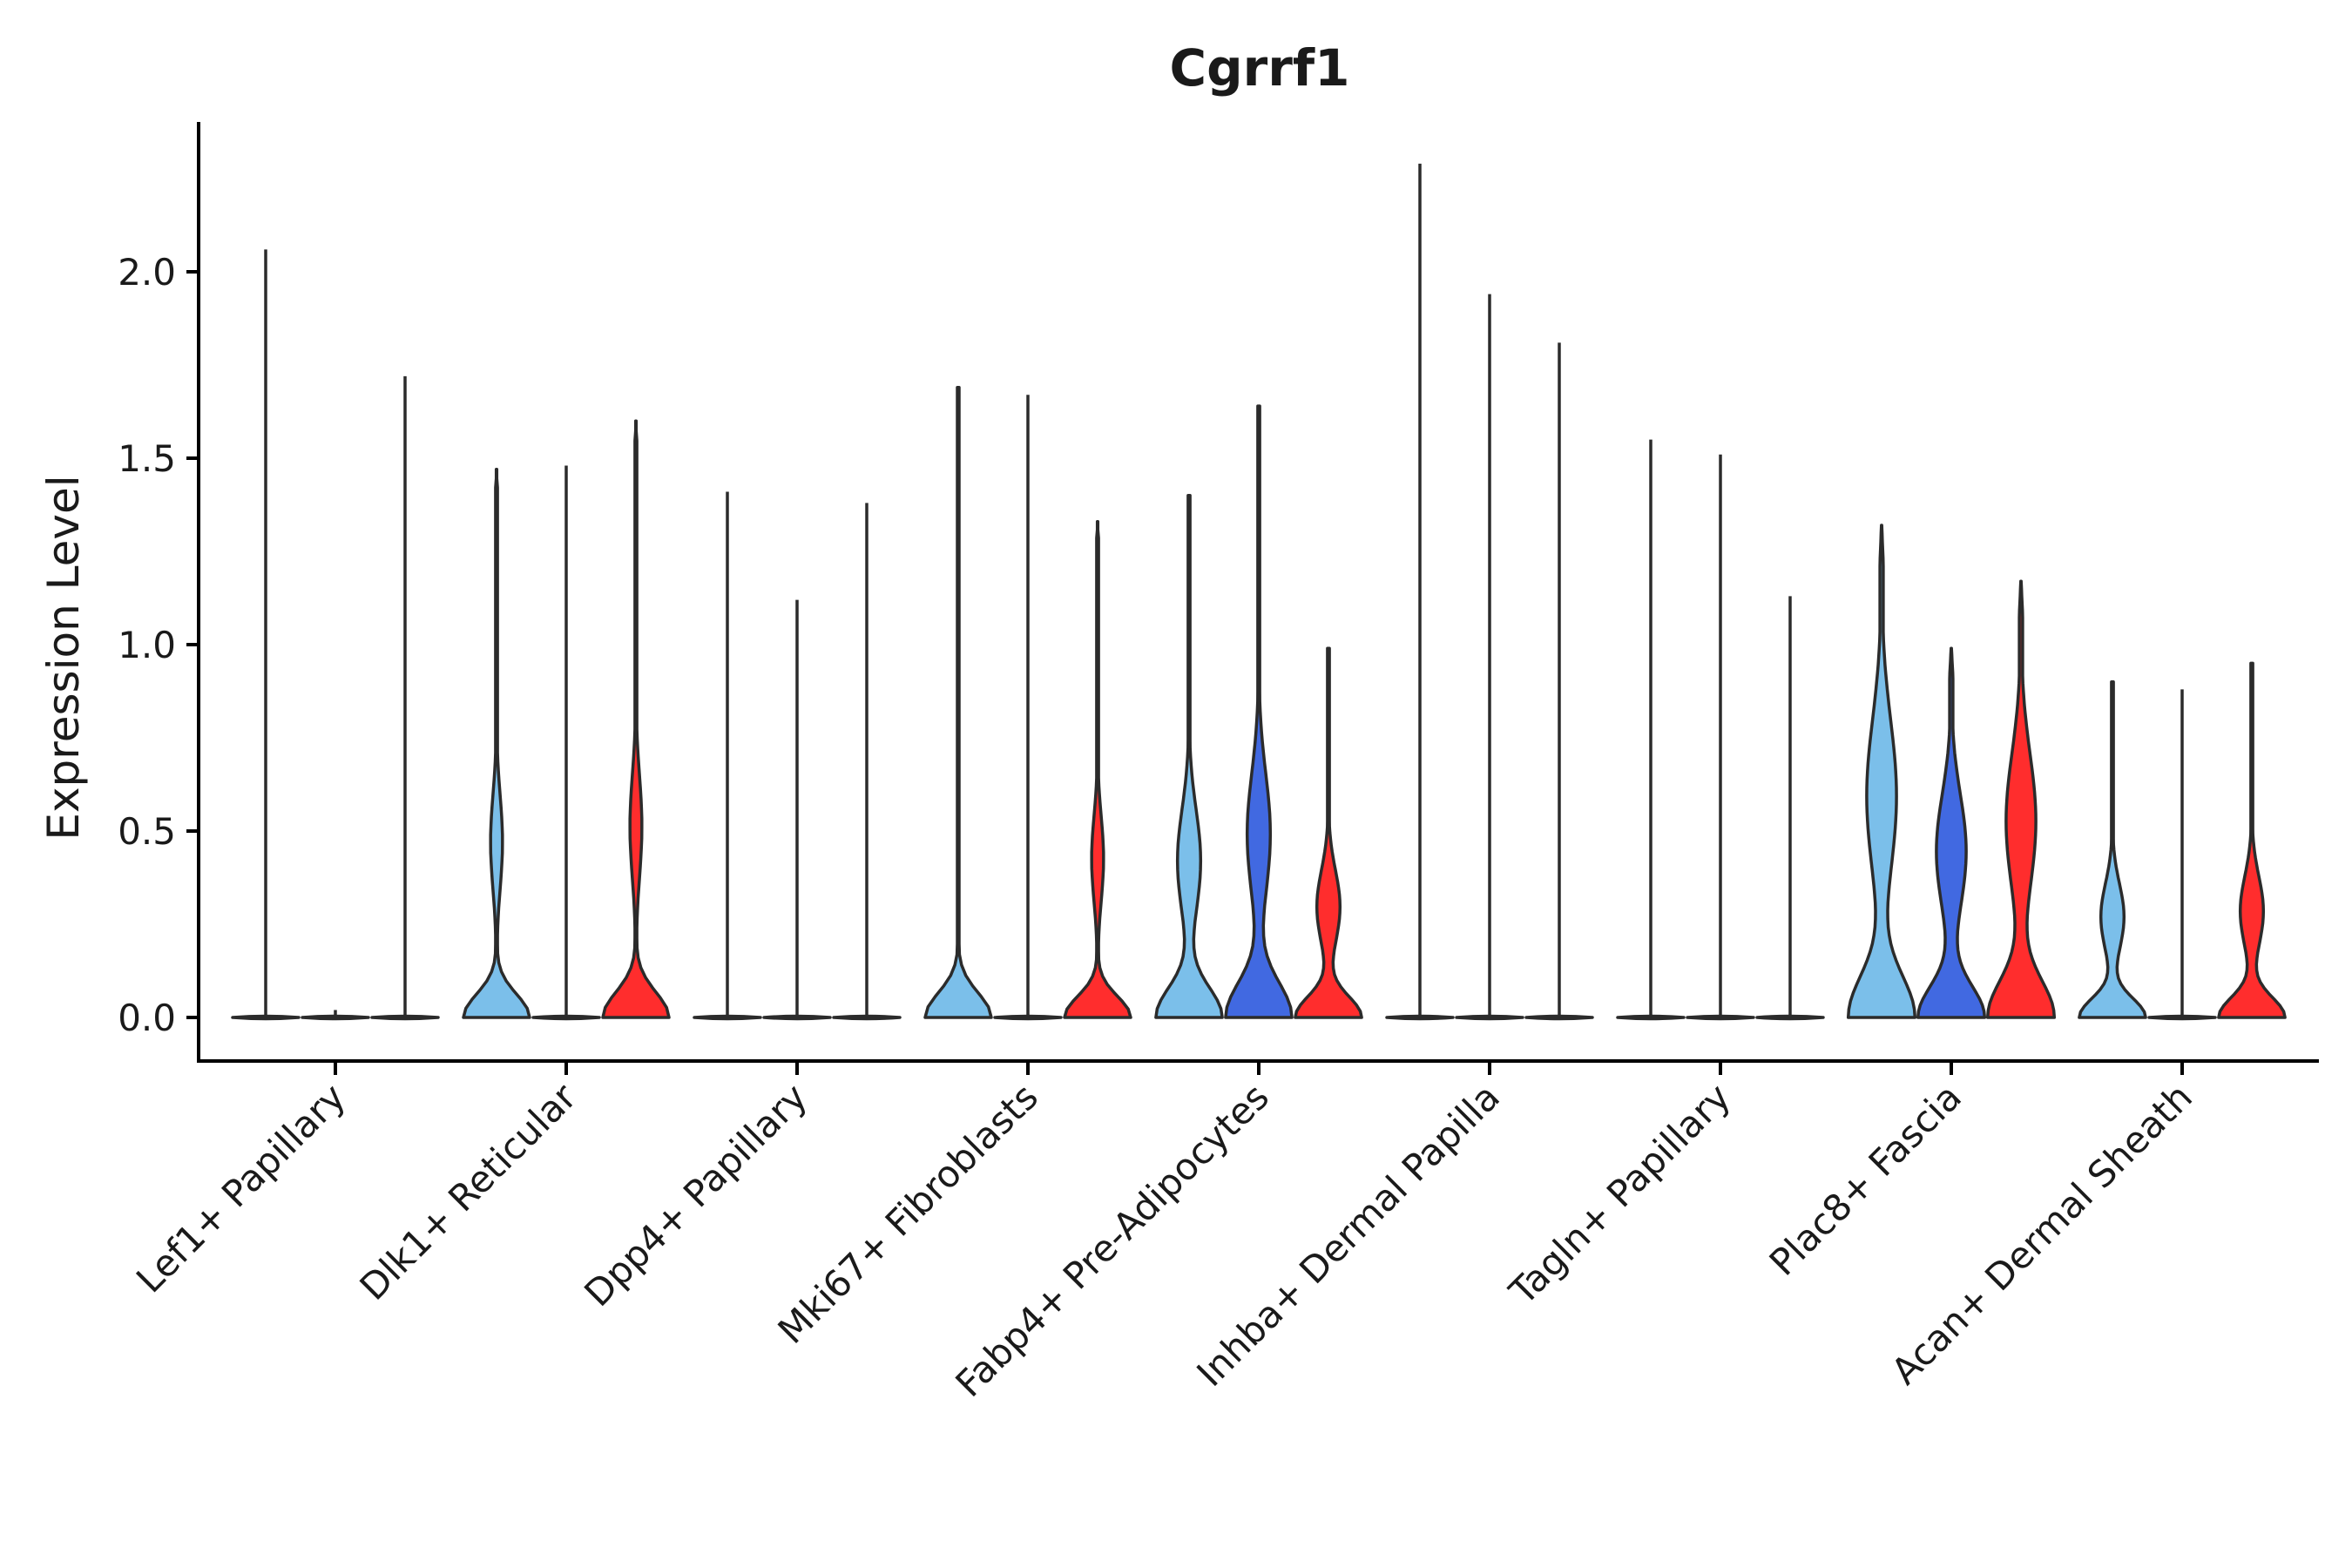  I want to click on chart-title: Cgrrf1, so click(1260, 68).